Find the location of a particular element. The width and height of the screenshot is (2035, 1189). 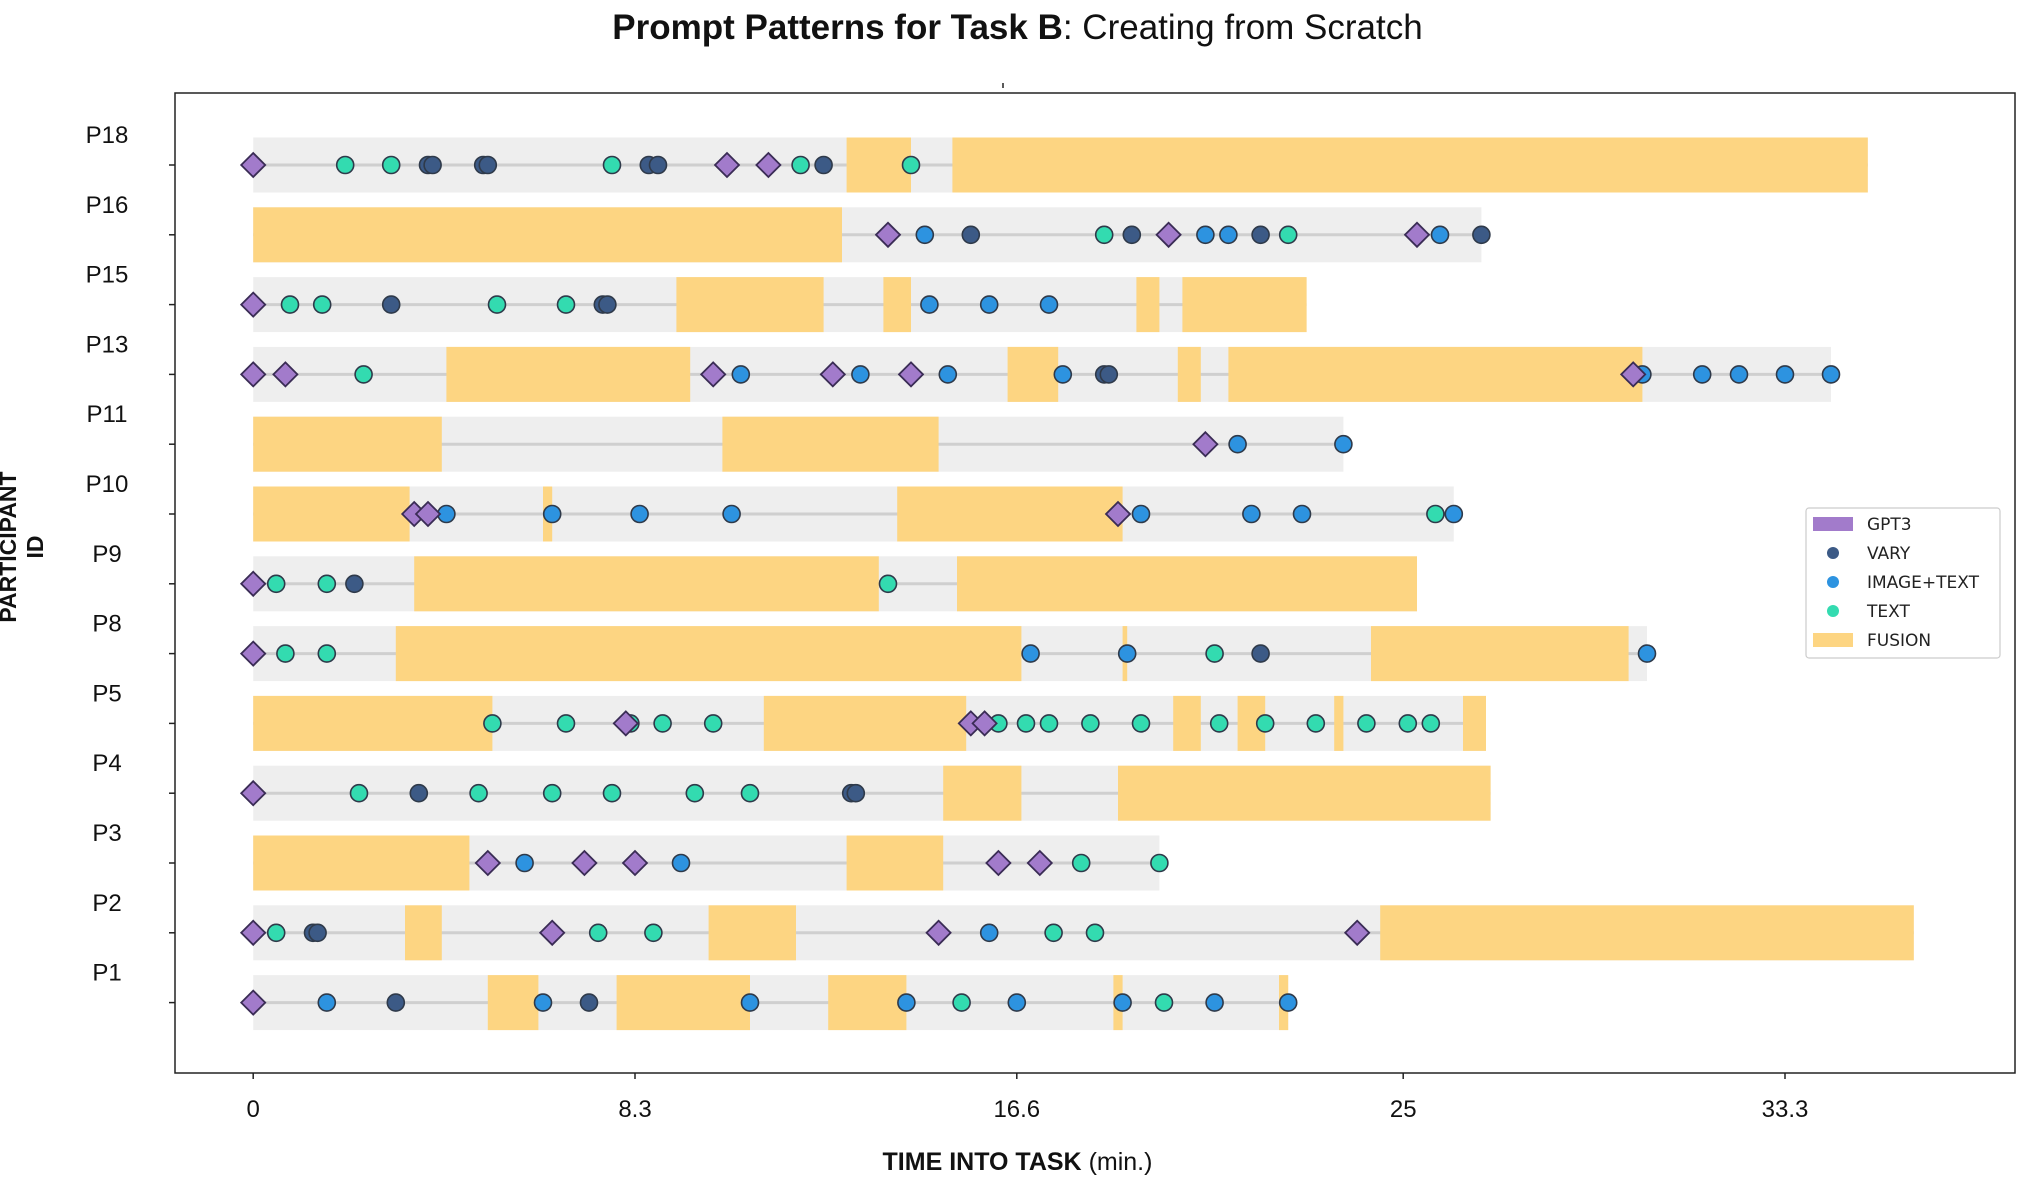

y-tick-label: P4 is located at coordinates (106, 763).